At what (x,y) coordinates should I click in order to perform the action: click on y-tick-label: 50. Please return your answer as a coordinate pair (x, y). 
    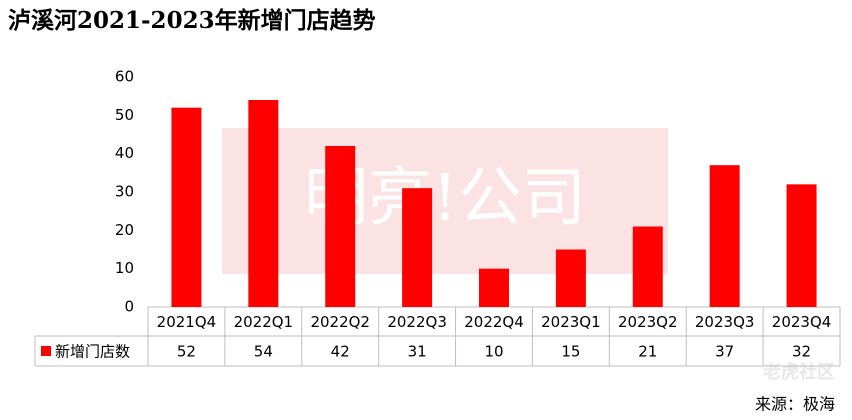
    Looking at the image, I should click on (124, 115).